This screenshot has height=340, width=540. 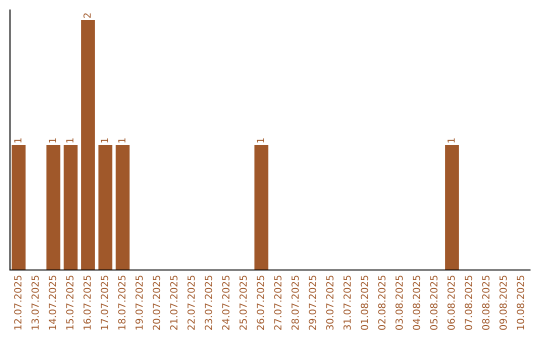 I want to click on x-tick-label: 01.08.2025, so click(x=364, y=303).